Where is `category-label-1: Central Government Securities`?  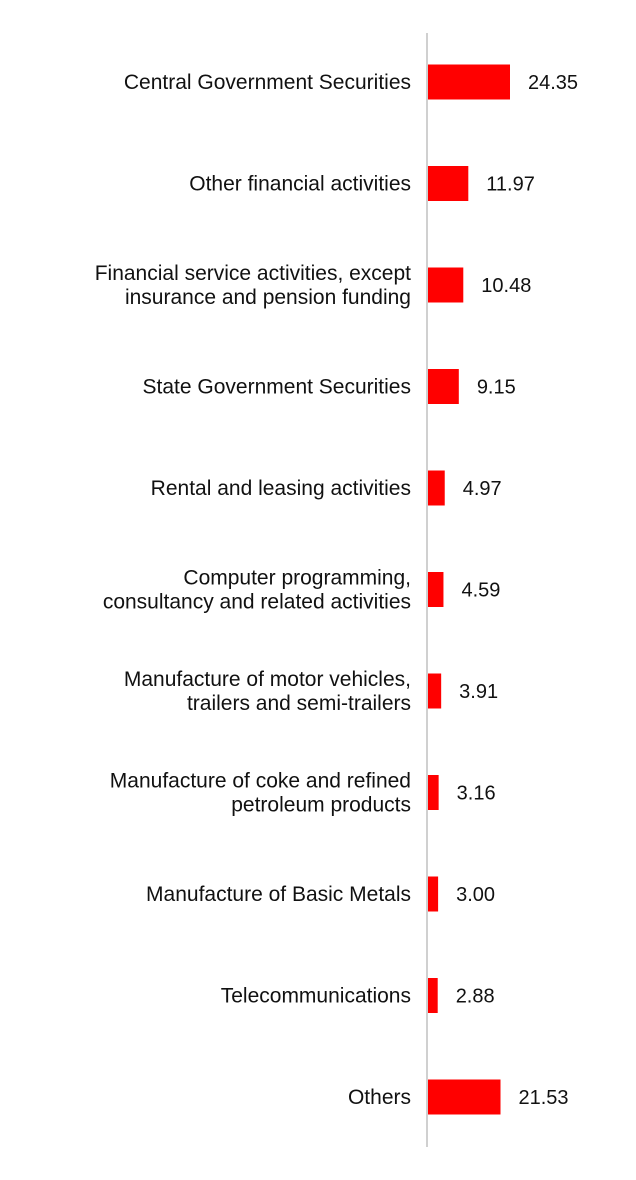
category-label-1: Central Government Securities is located at coordinates (267, 82).